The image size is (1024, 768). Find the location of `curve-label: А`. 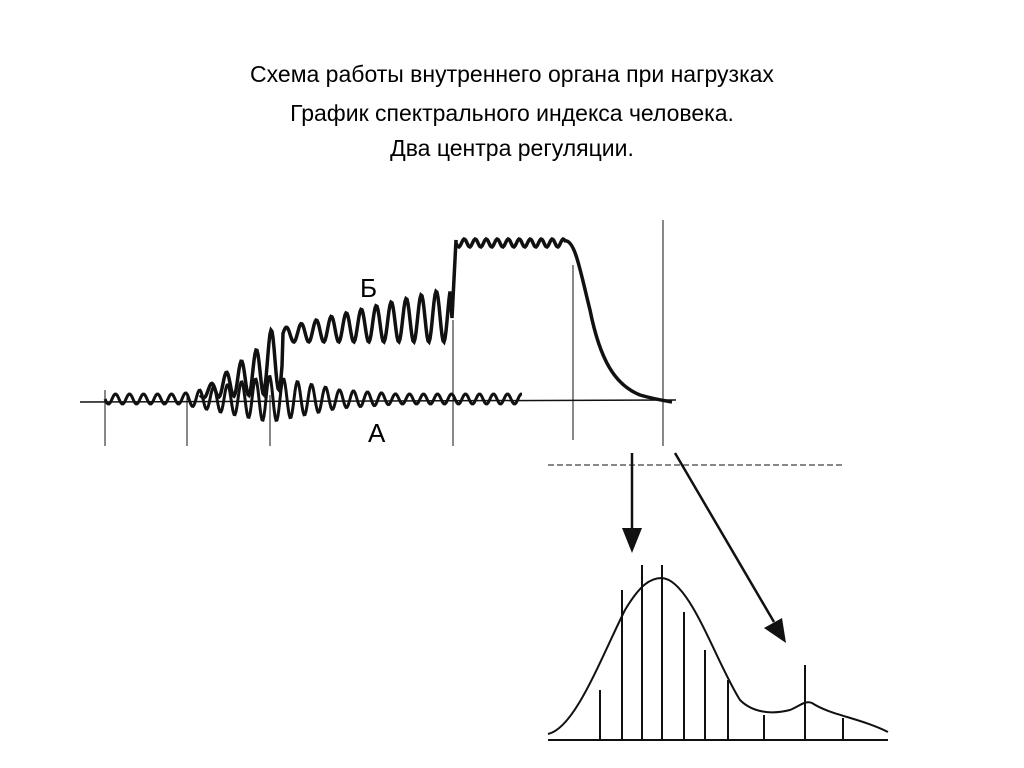

curve-label: А is located at coordinates (377, 433).